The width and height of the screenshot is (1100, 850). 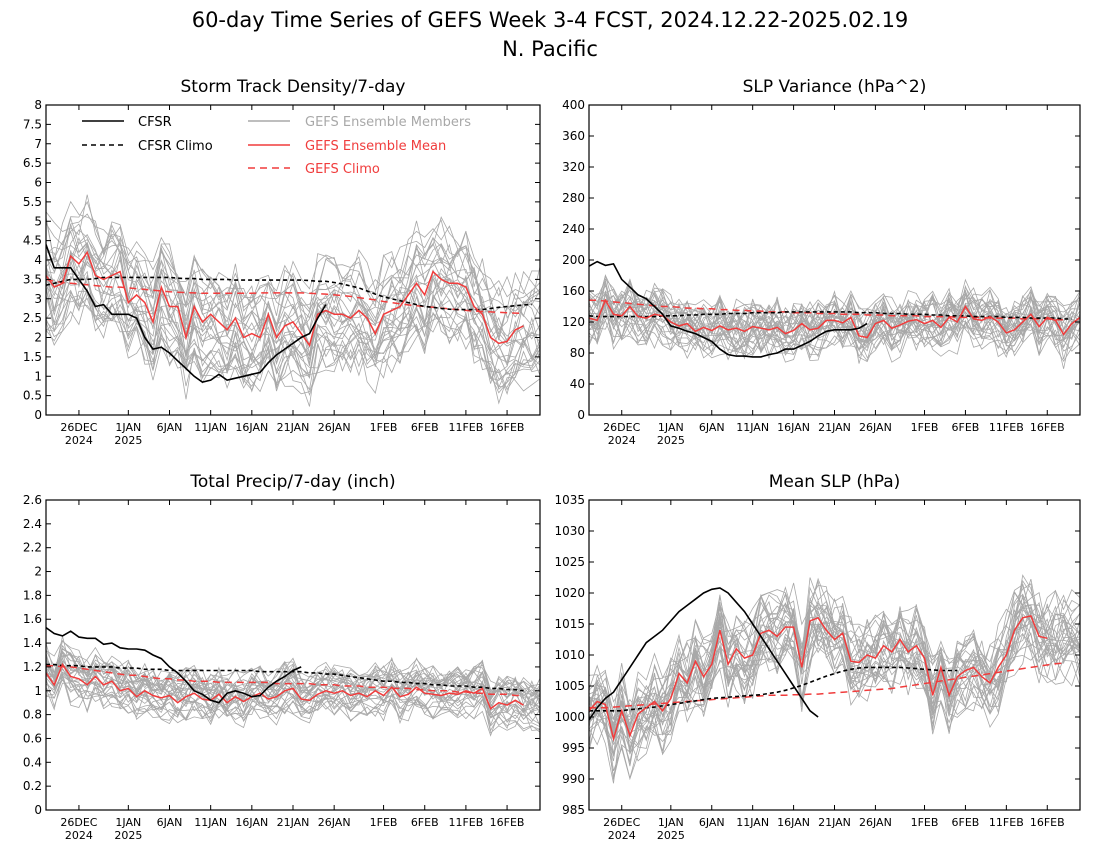 What do you see at coordinates (569, 686) in the screenshot?
I see `y-tick-label: 1005` at bounding box center [569, 686].